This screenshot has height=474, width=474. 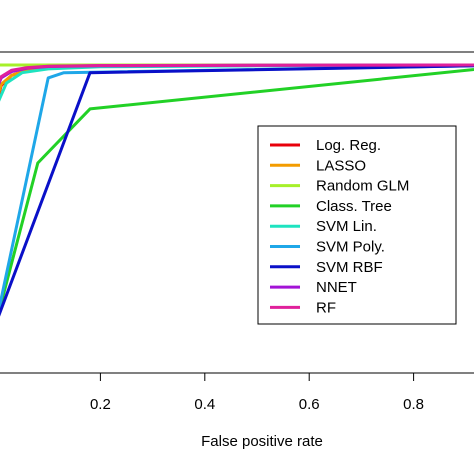 I want to click on x-tick-label: 0.4, so click(x=204, y=404).